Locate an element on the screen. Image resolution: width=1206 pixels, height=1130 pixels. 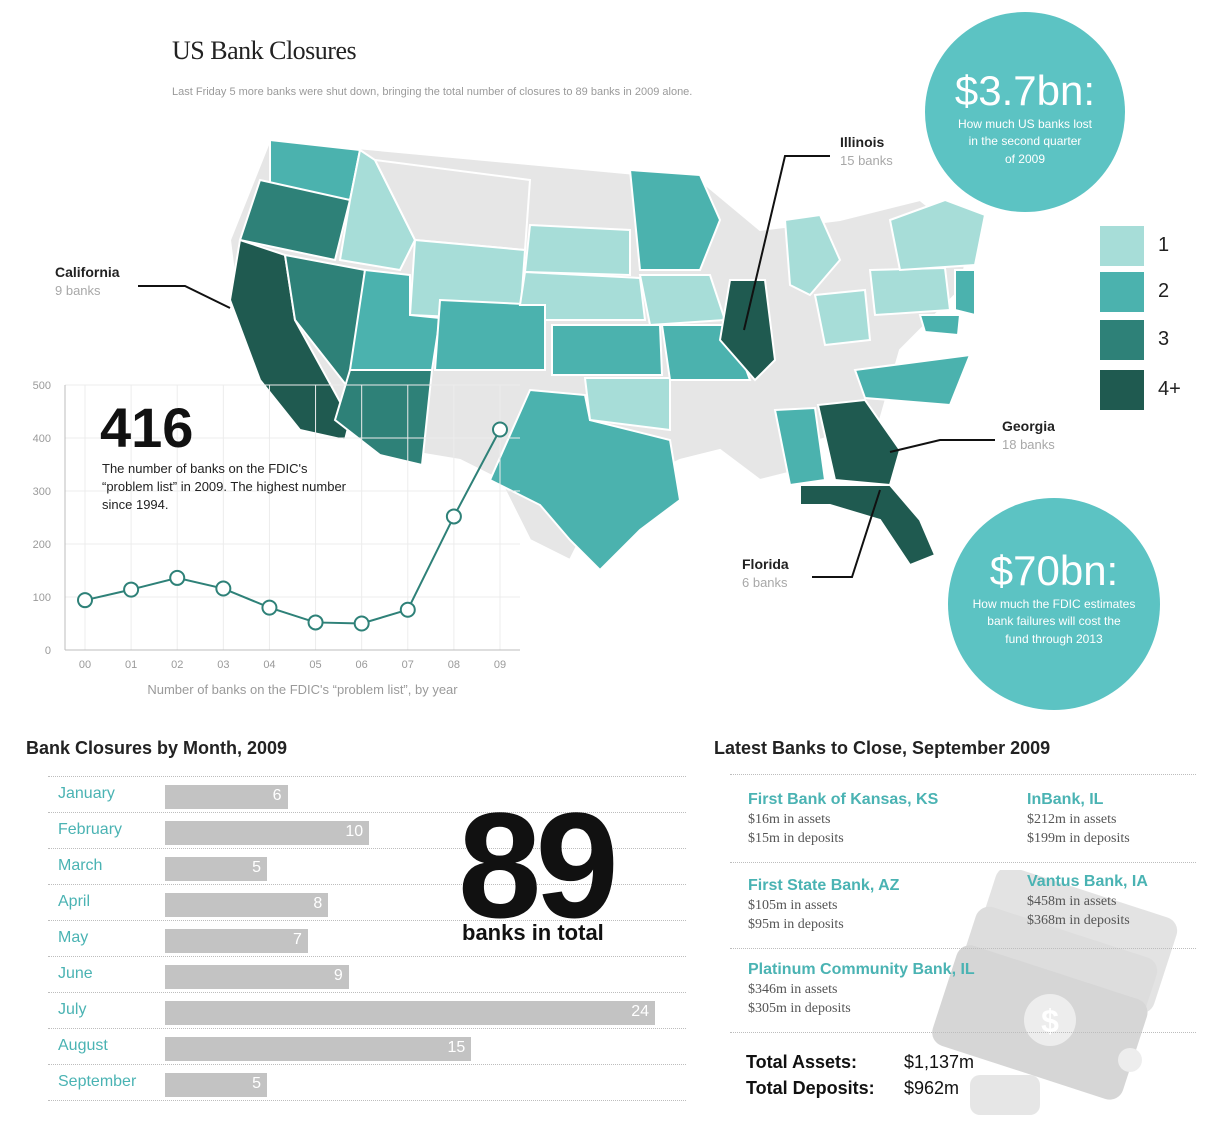
state-colorado is located at coordinates (489, 334).